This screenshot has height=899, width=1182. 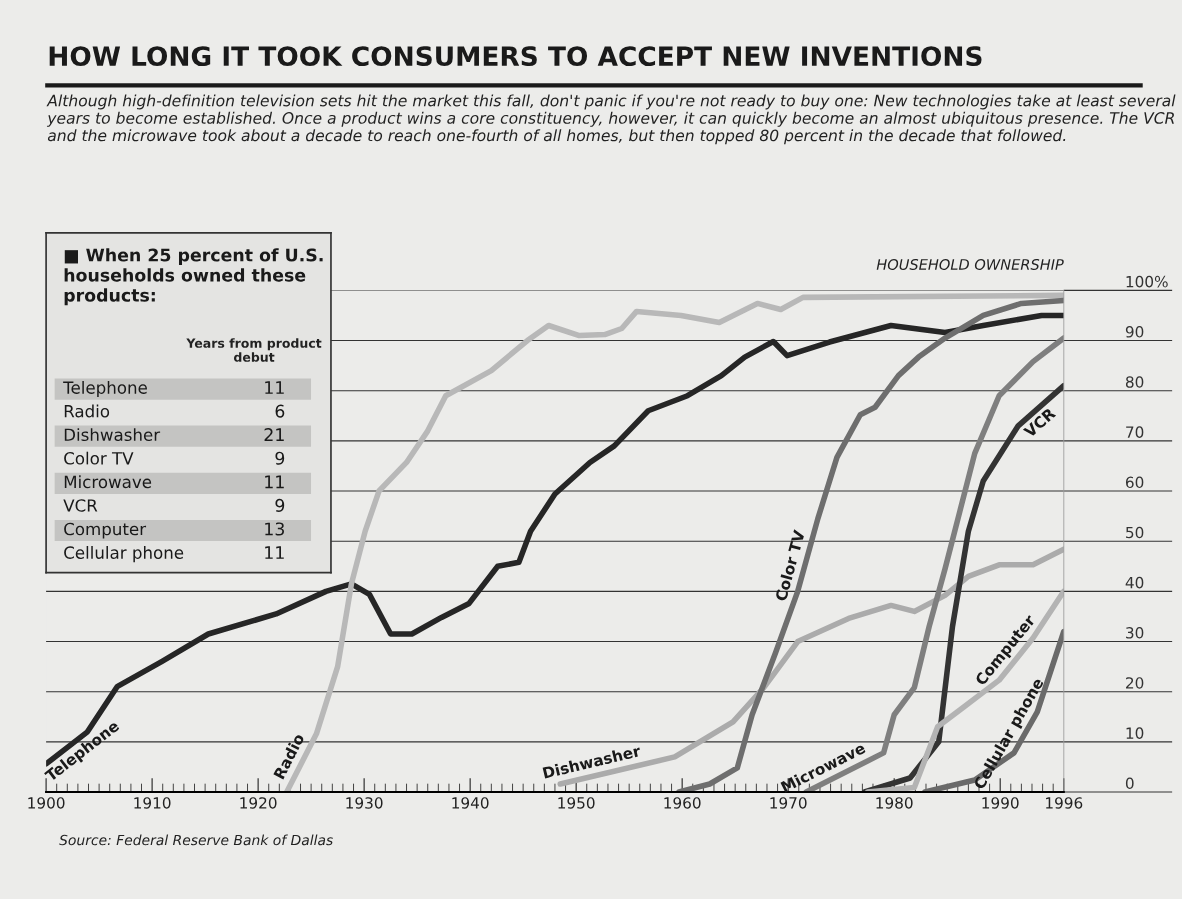 I want to click on y-tick-label: 40, so click(x=1134, y=582).